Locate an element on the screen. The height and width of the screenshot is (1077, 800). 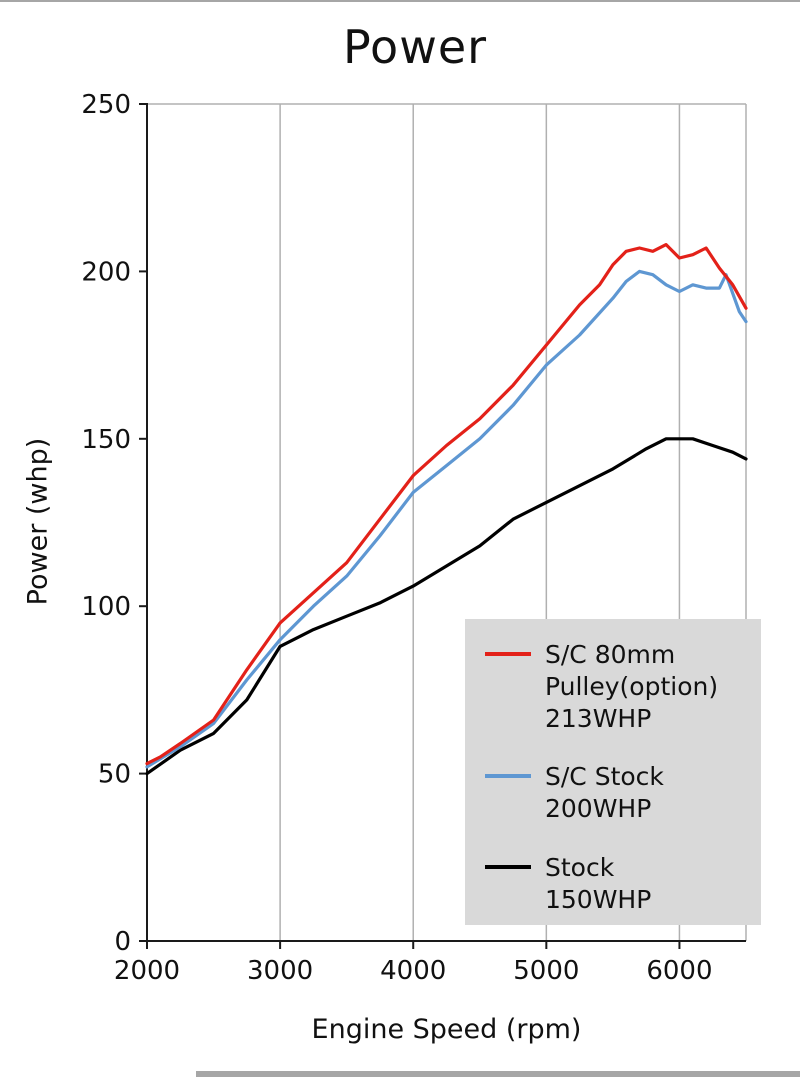
legend-item-sc-80mm-pulley: S/C 80mm Pulley(option) 213WHP is located at coordinates (618, 686).